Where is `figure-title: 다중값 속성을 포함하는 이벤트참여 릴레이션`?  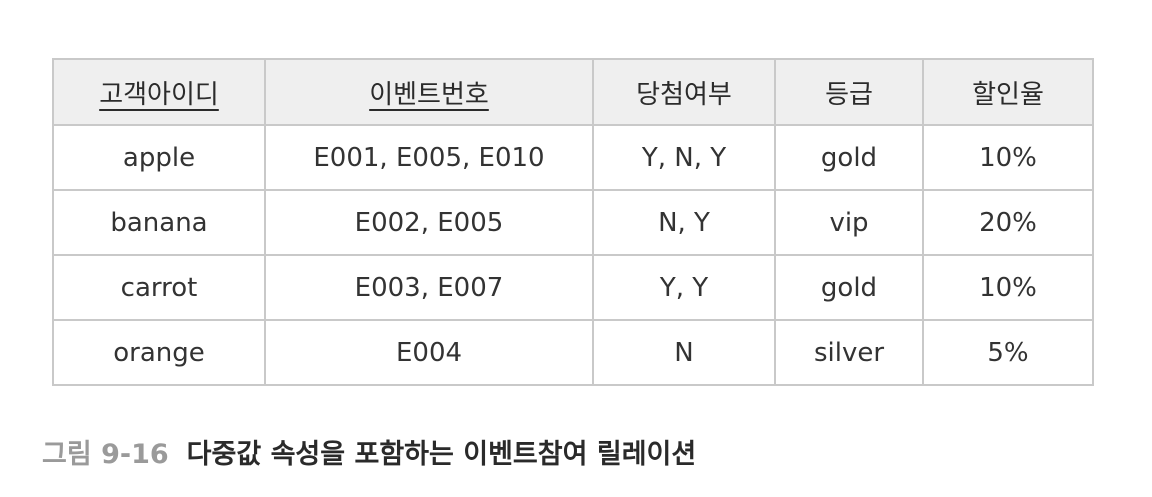
figure-title: 다중값 속성을 포함하는 이벤트참여 릴레이션 is located at coordinates (441, 454).